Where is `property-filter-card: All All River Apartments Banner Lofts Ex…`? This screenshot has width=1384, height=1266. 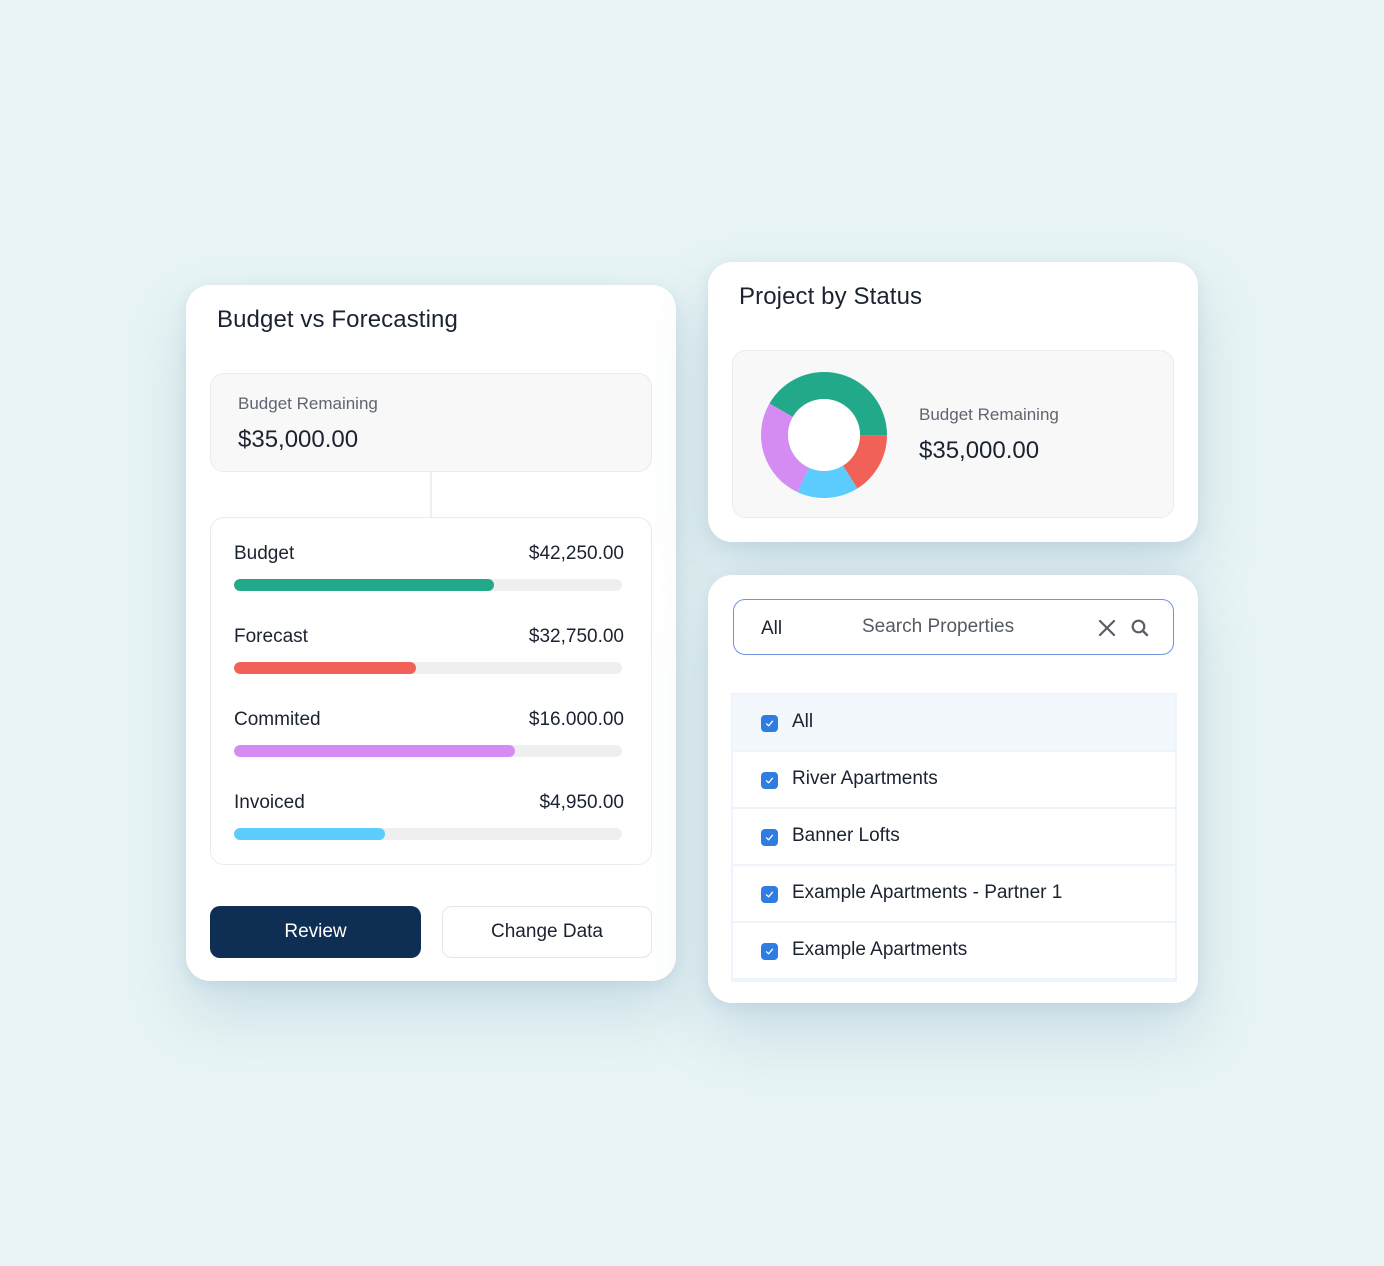 property-filter-card: All All River Apartments Banner Lofts Ex… is located at coordinates (953, 789).